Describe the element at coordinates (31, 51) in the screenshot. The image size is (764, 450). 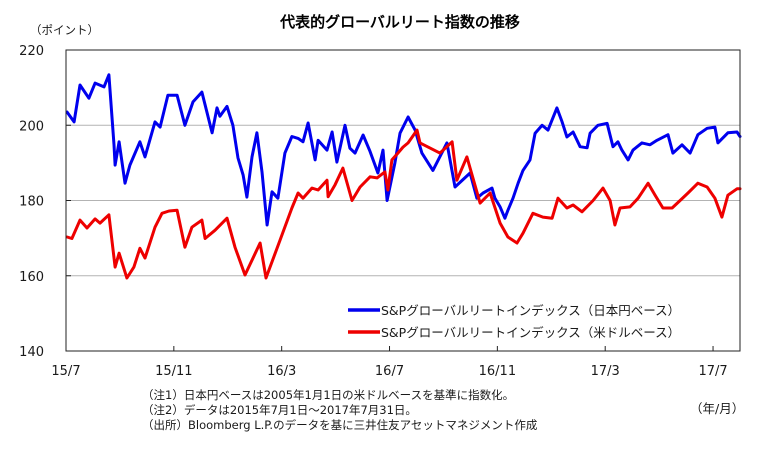
I see `y-tick-label: 220` at that location.